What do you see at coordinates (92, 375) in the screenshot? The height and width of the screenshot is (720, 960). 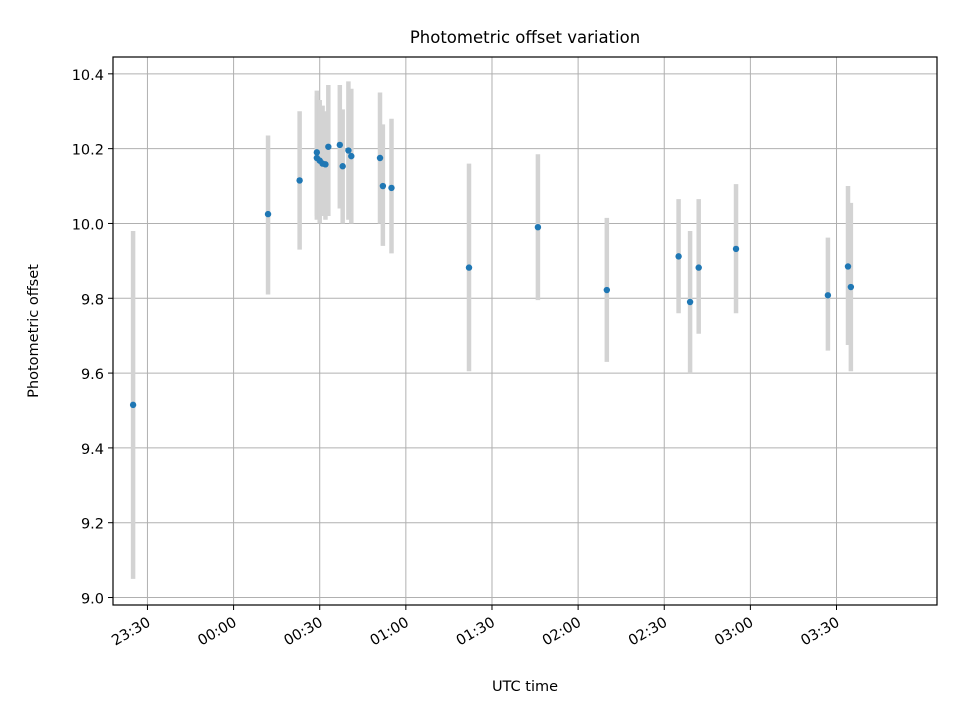 I see `y-tick-label: 9.6` at bounding box center [92, 375].